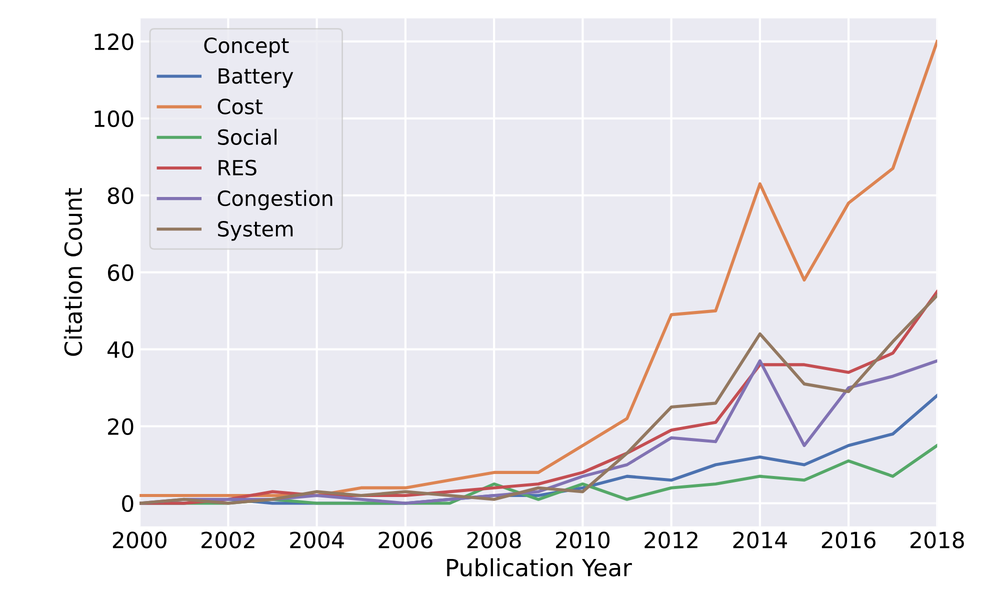 This screenshot has width=997, height=612. What do you see at coordinates (583, 540) in the screenshot?
I see `x-tick-label: 2010` at bounding box center [583, 540].